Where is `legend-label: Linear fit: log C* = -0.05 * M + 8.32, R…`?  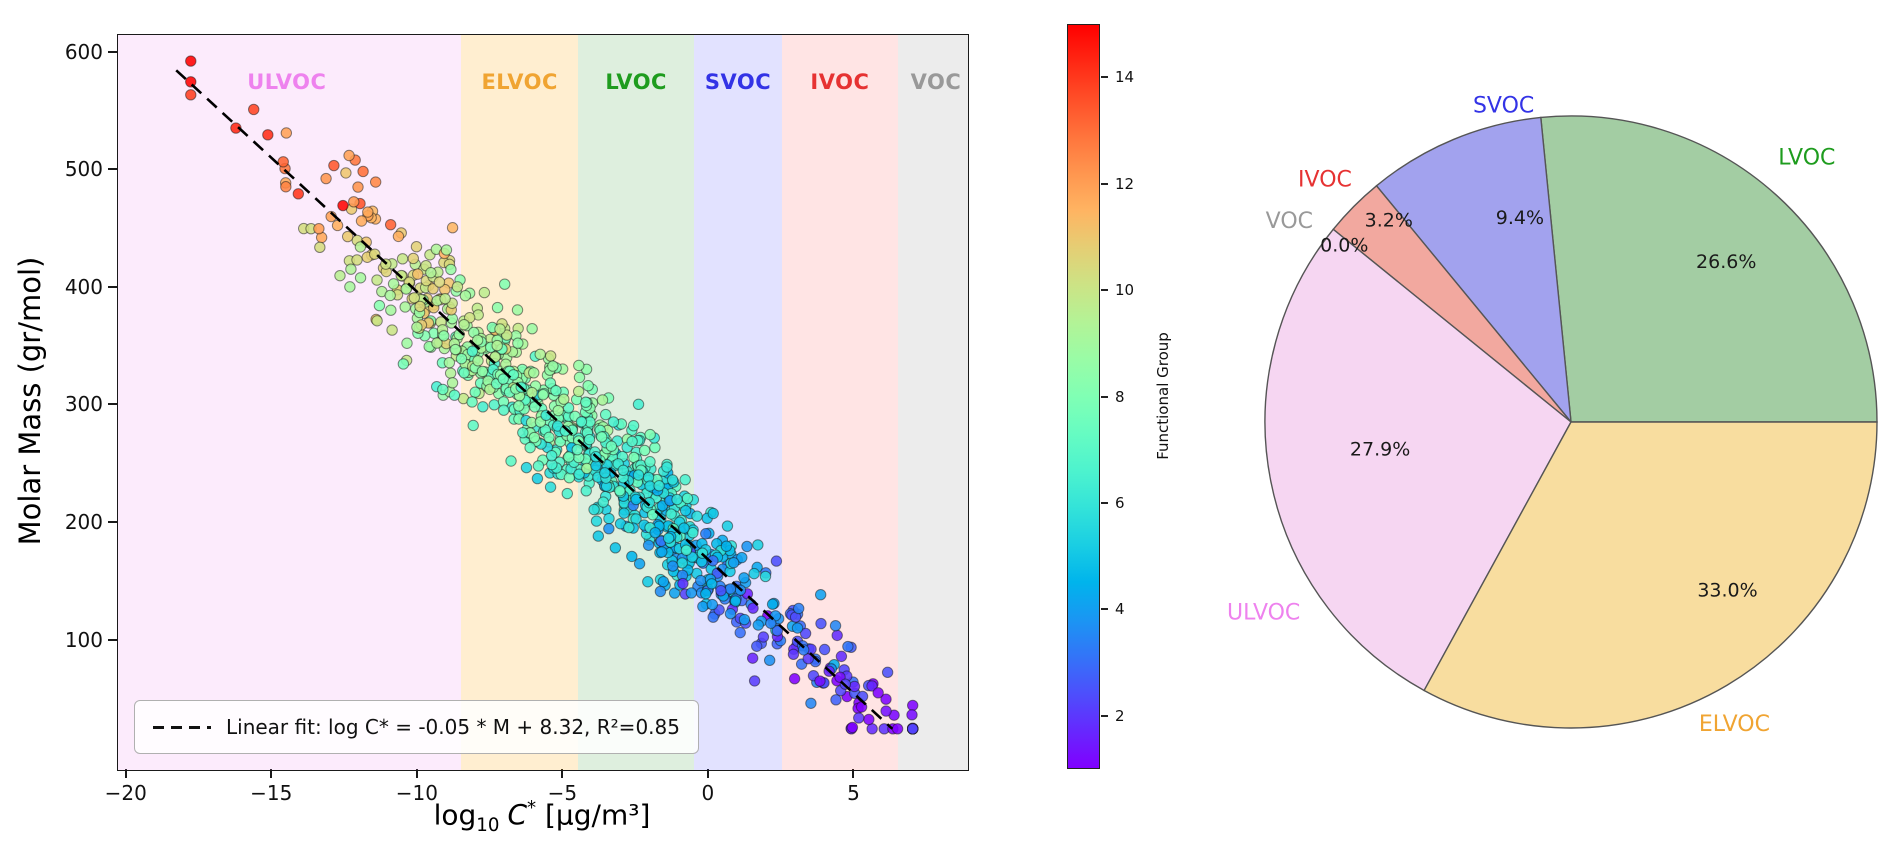
legend-label: Linear fit: log C* = -0.05 * M + 8.32, R… is located at coordinates (453, 727).